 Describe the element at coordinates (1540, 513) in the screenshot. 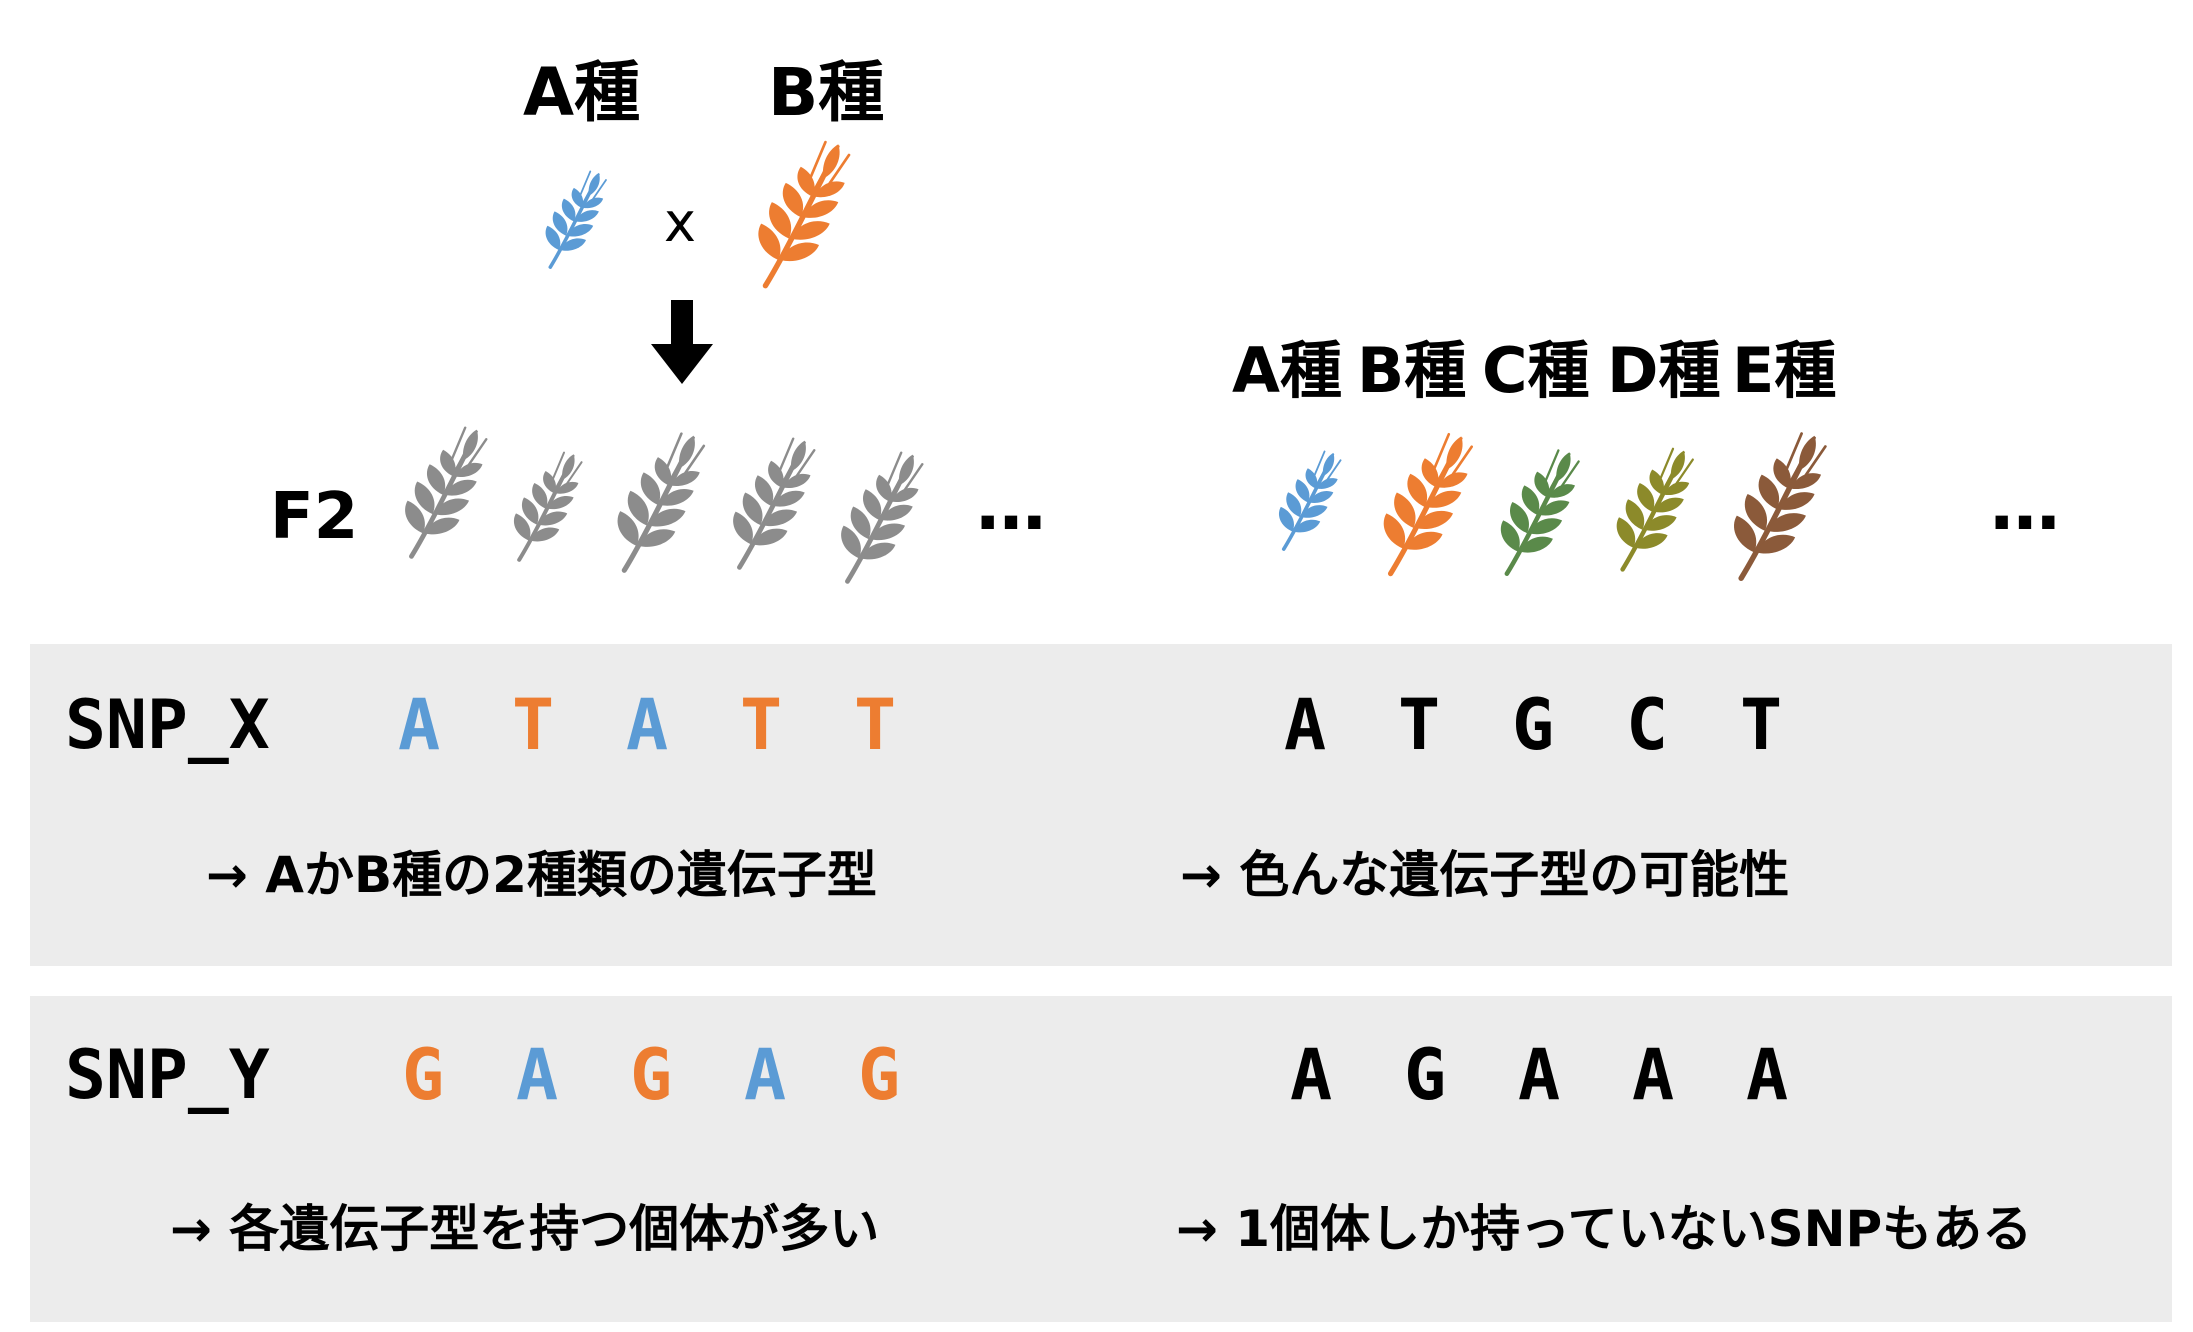

I see `wheat-icon-species-c` at that location.